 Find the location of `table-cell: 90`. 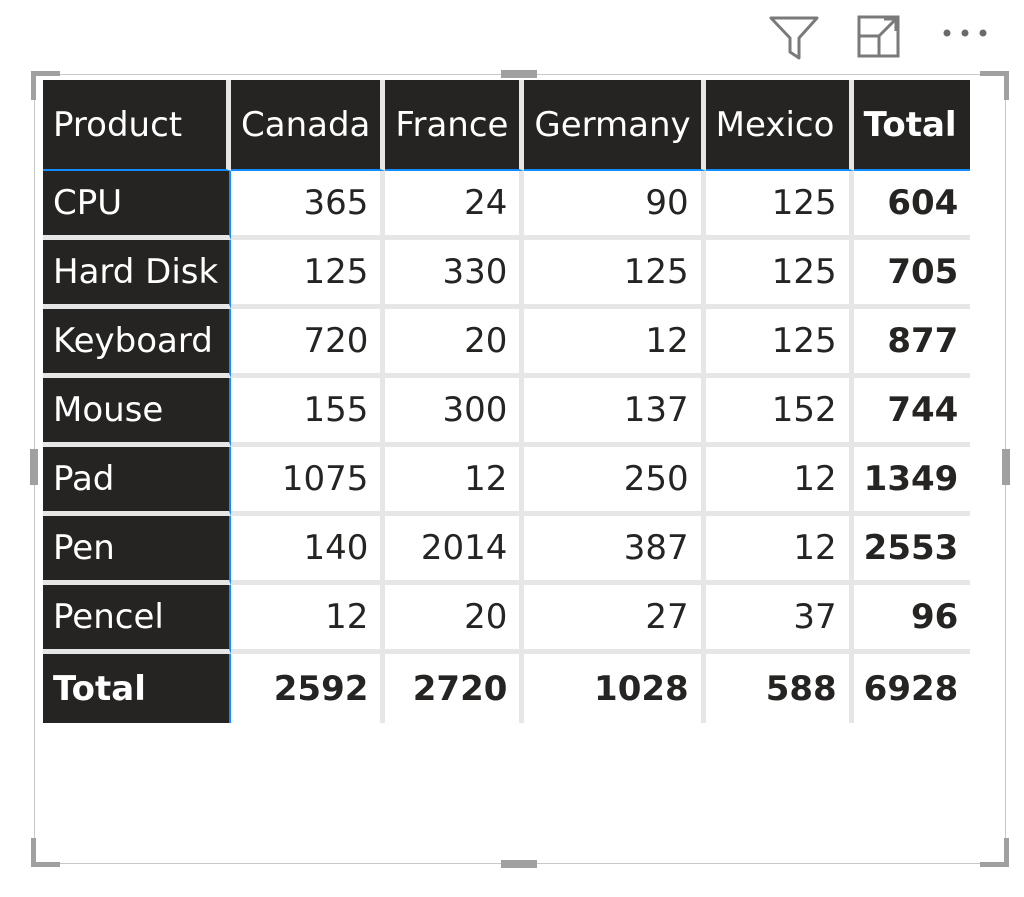

table-cell: 90 is located at coordinates (615, 205).